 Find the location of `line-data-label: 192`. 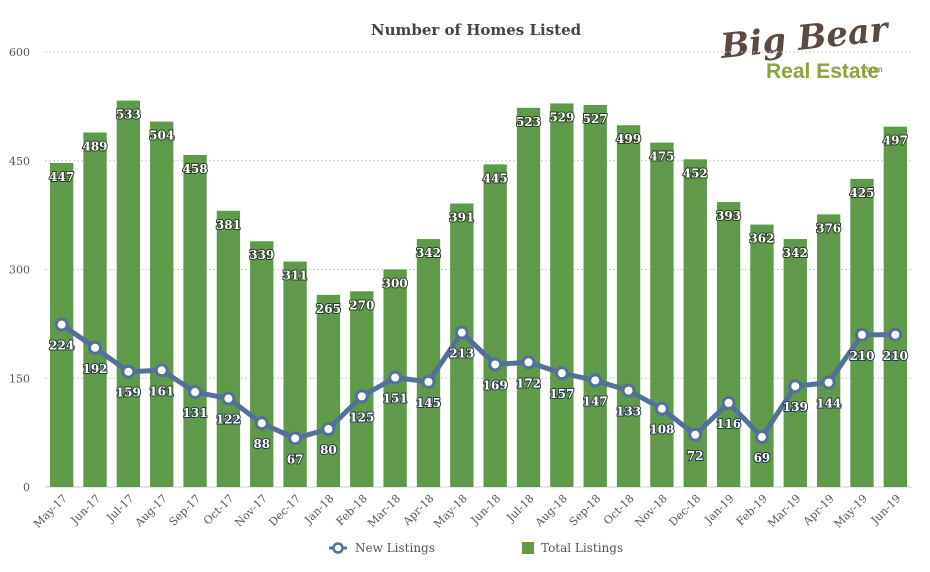

line-data-label: 192 is located at coordinates (94, 369).